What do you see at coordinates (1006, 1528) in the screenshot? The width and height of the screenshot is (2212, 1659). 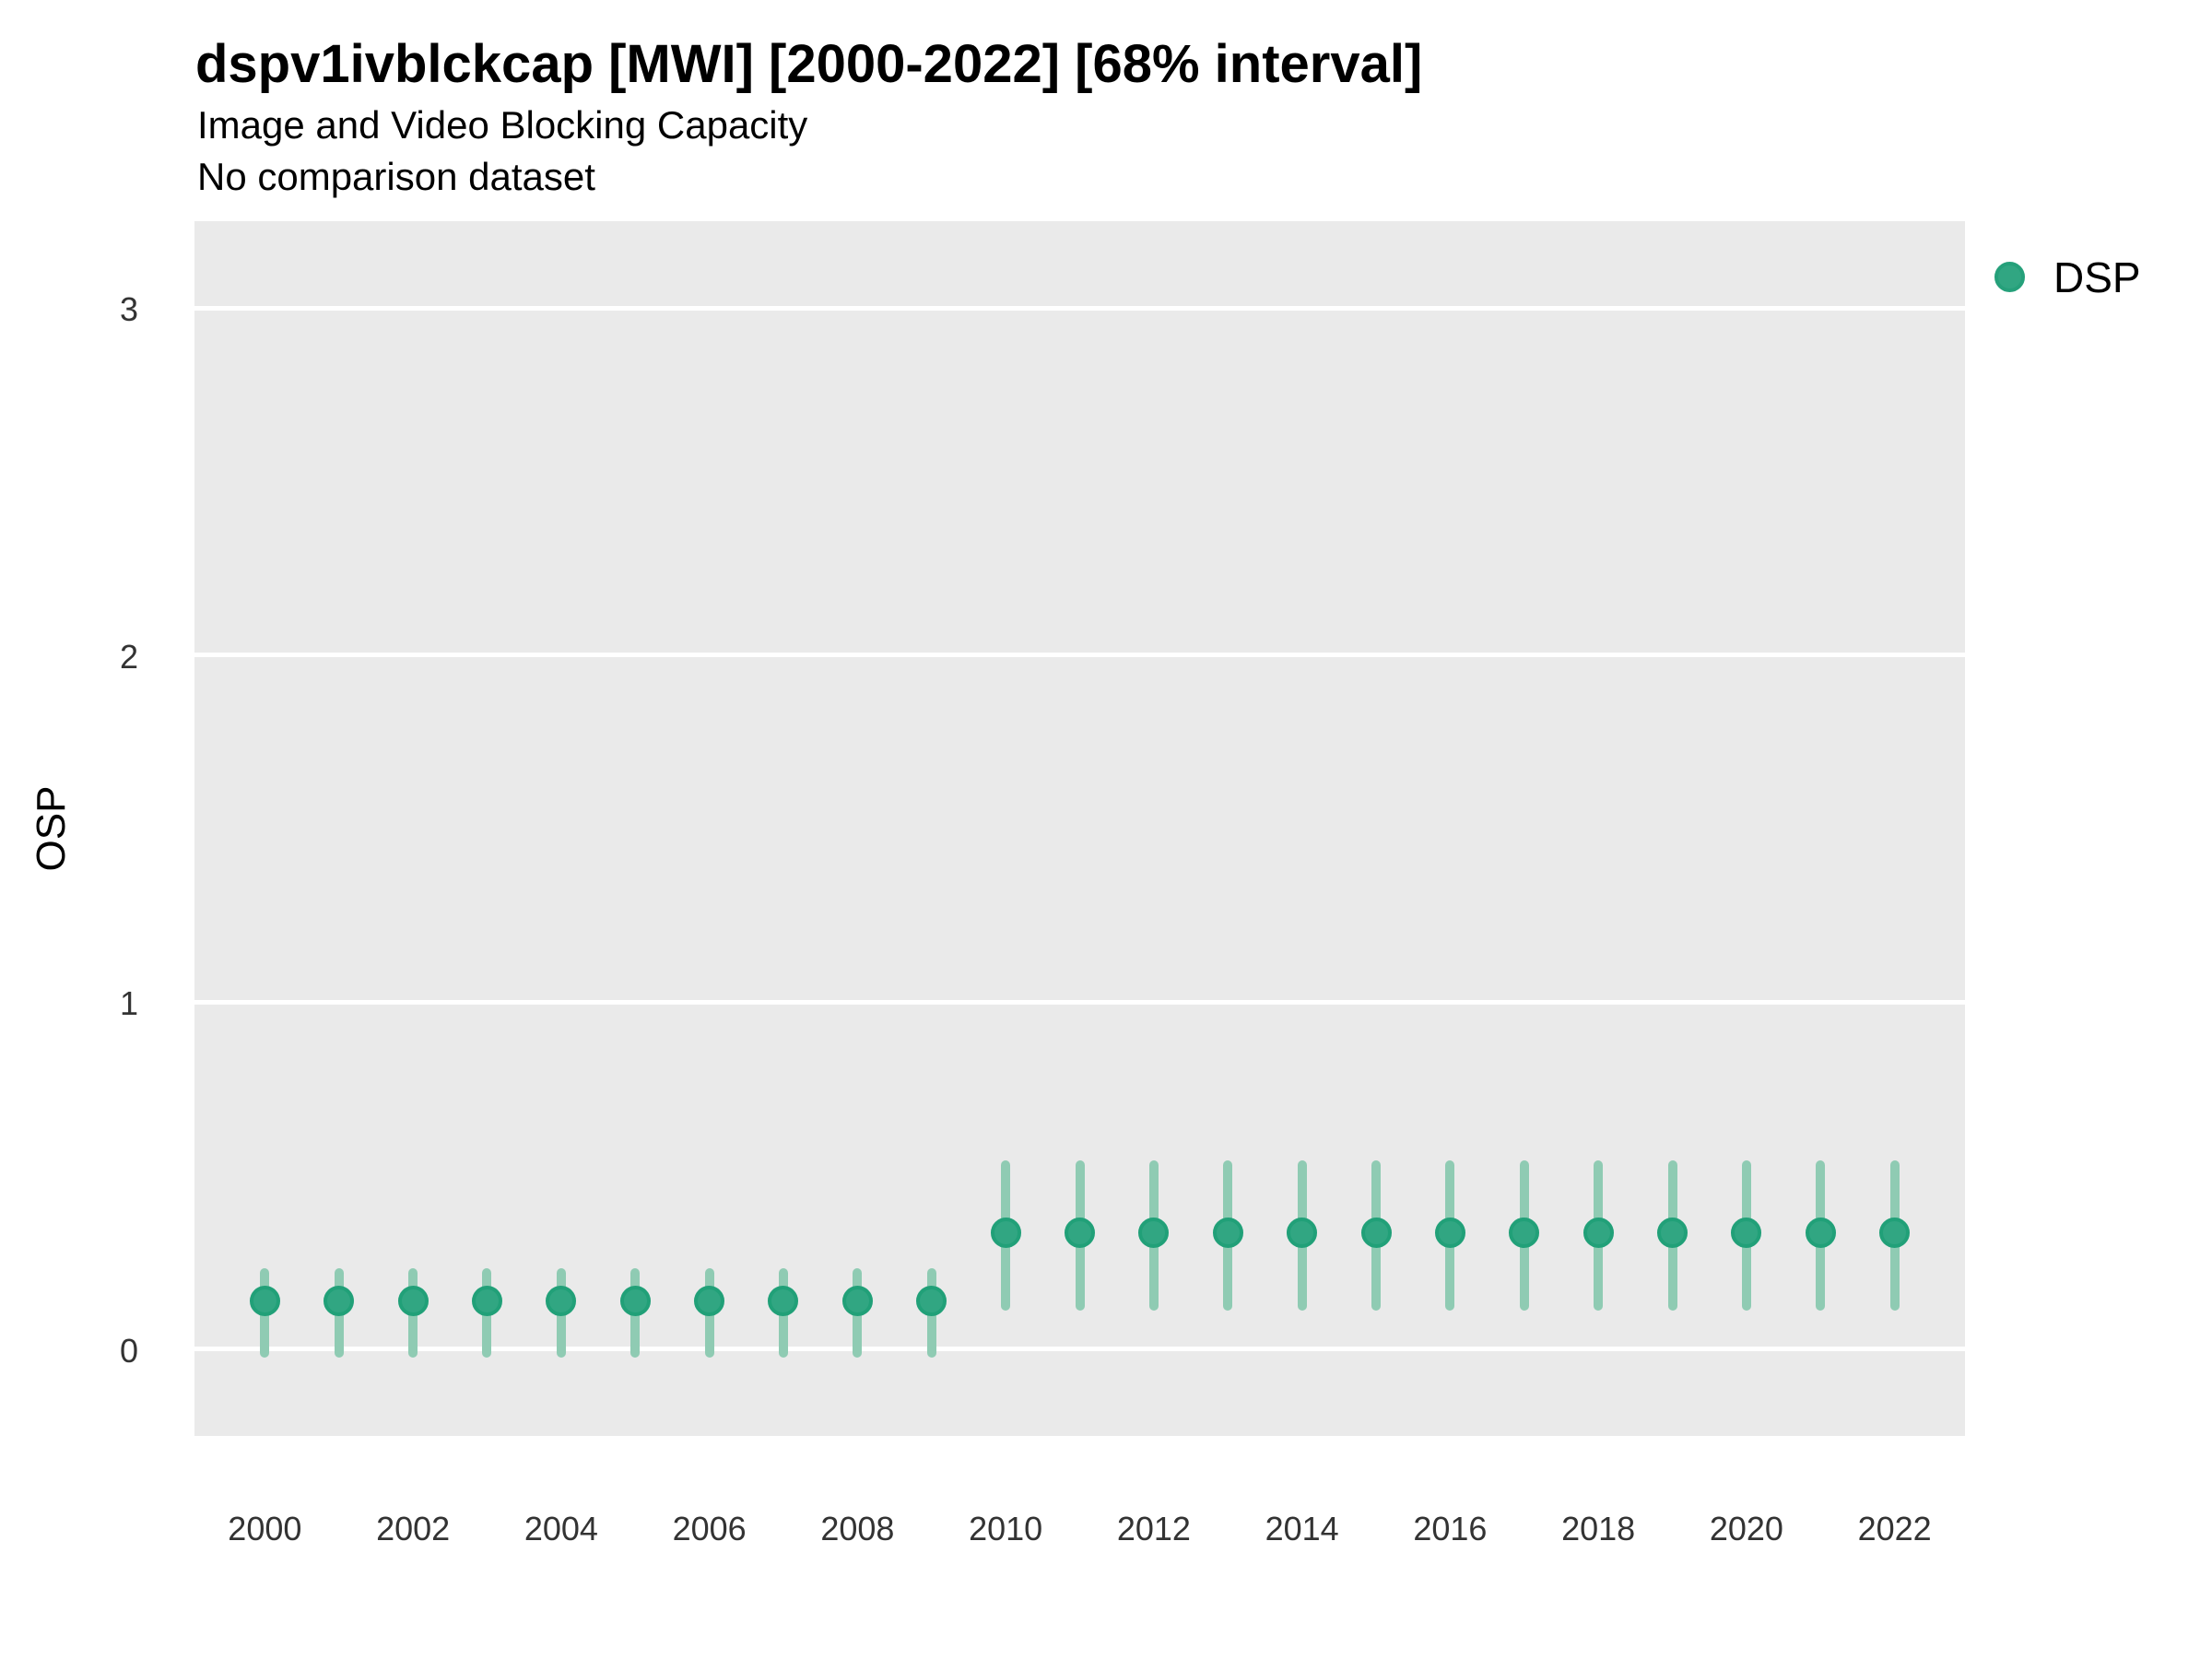 I see `x-tick-label: 2010` at bounding box center [1006, 1528].